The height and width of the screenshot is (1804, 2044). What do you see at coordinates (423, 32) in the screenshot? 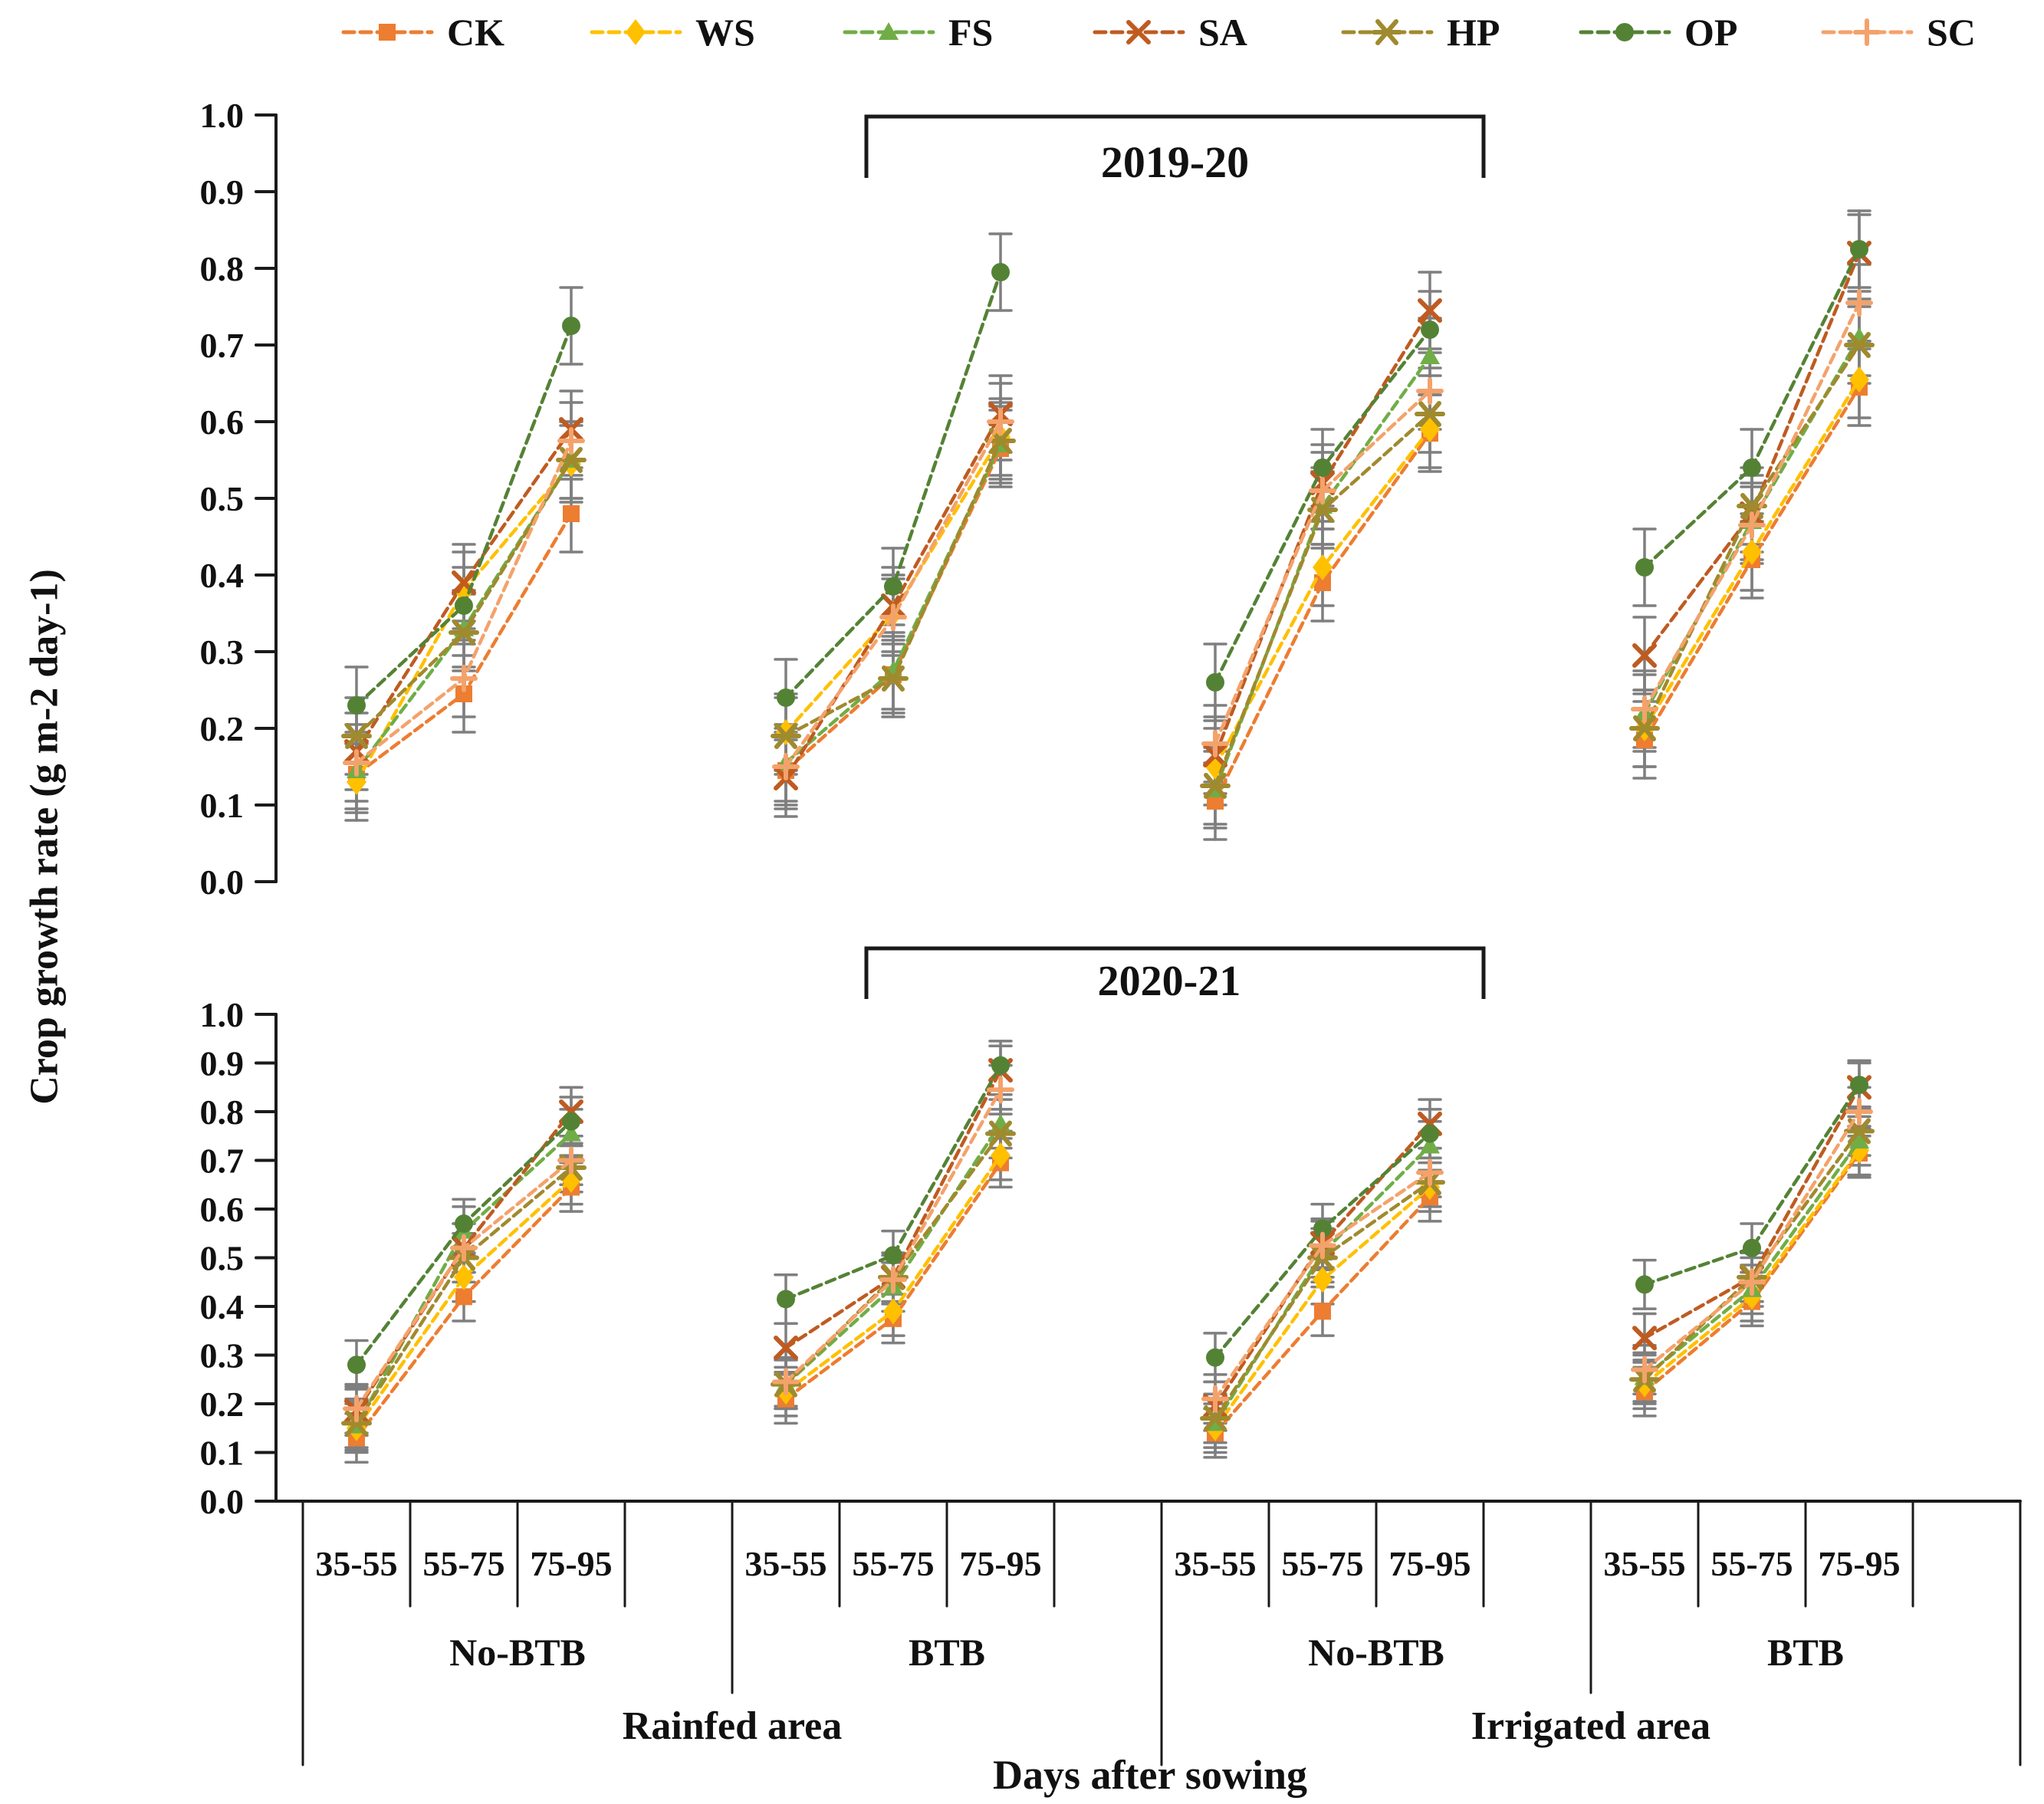
I see `legend-item-CK: CK` at bounding box center [423, 32].